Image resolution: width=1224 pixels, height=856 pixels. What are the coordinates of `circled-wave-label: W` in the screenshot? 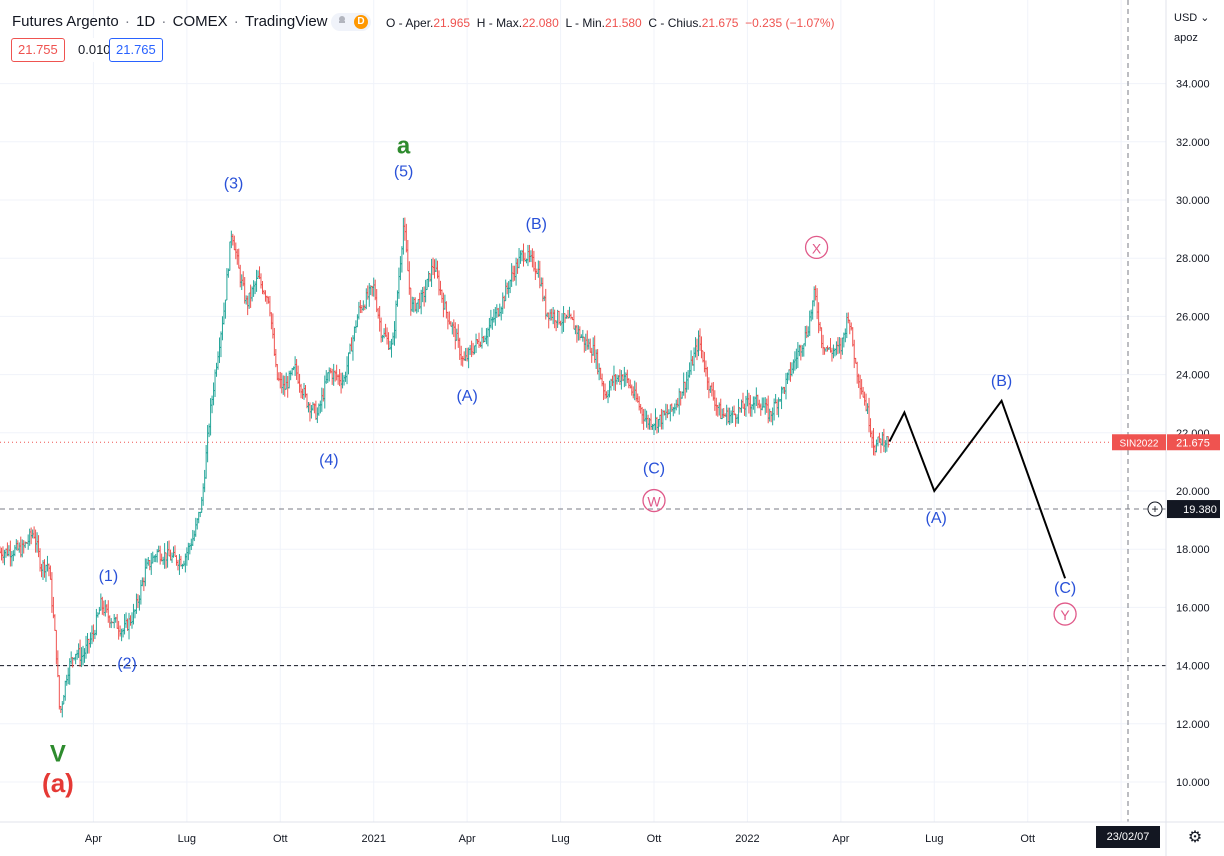 It's located at (654, 500).